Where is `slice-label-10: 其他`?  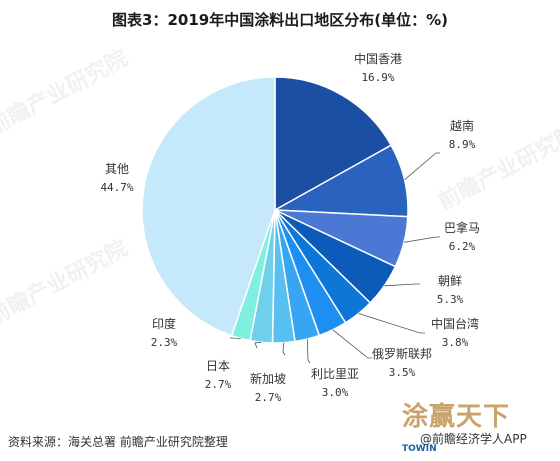 slice-label-10: 其他 is located at coordinates (117, 169).